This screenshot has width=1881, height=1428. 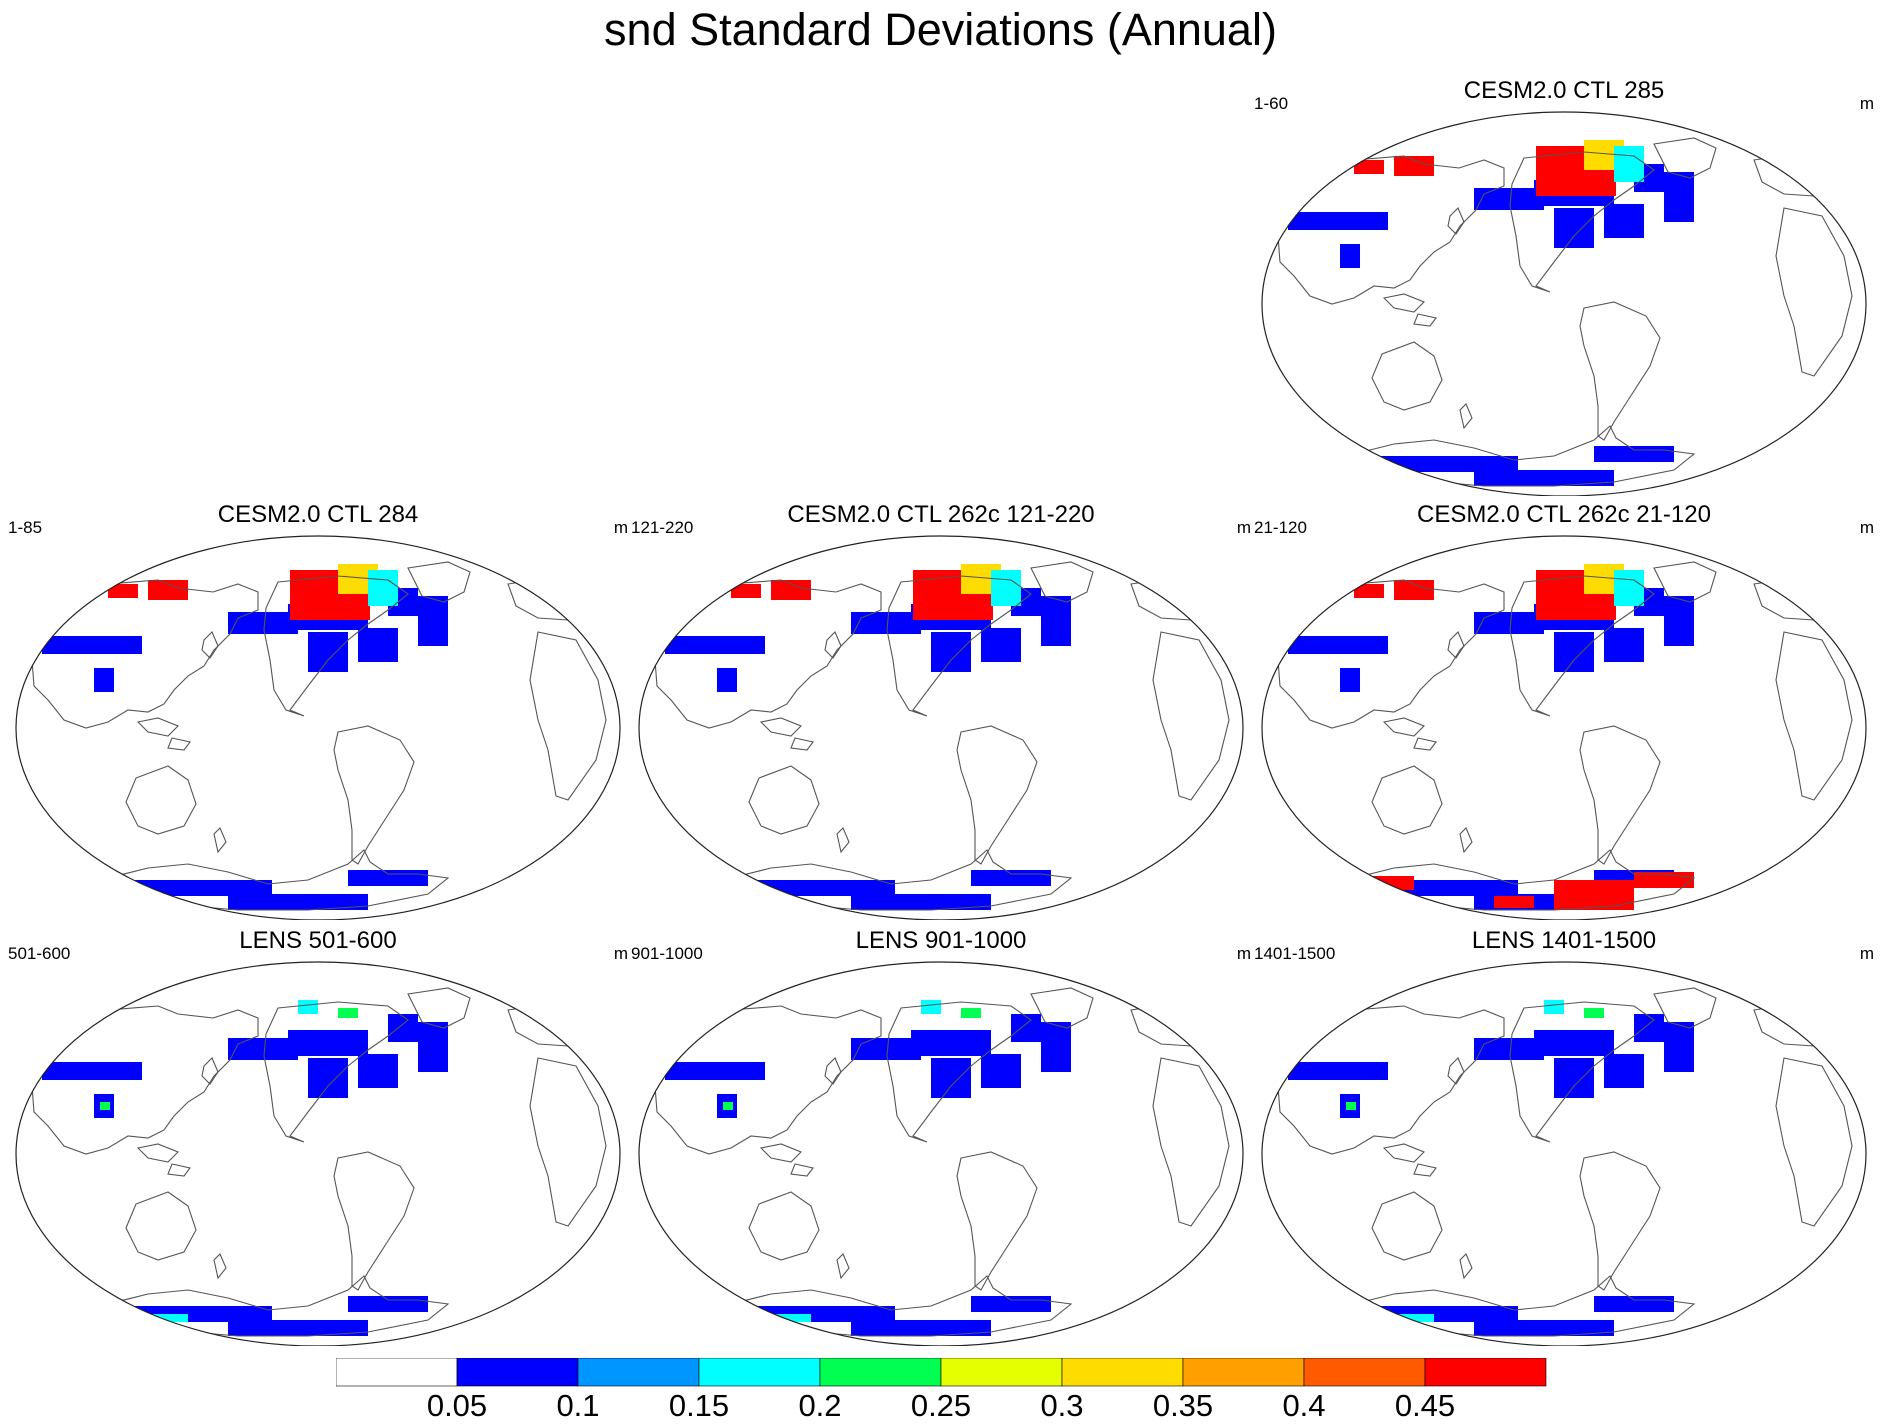 What do you see at coordinates (318, 514) in the screenshot?
I see `panel-title: CESM2.0 CTL 284` at bounding box center [318, 514].